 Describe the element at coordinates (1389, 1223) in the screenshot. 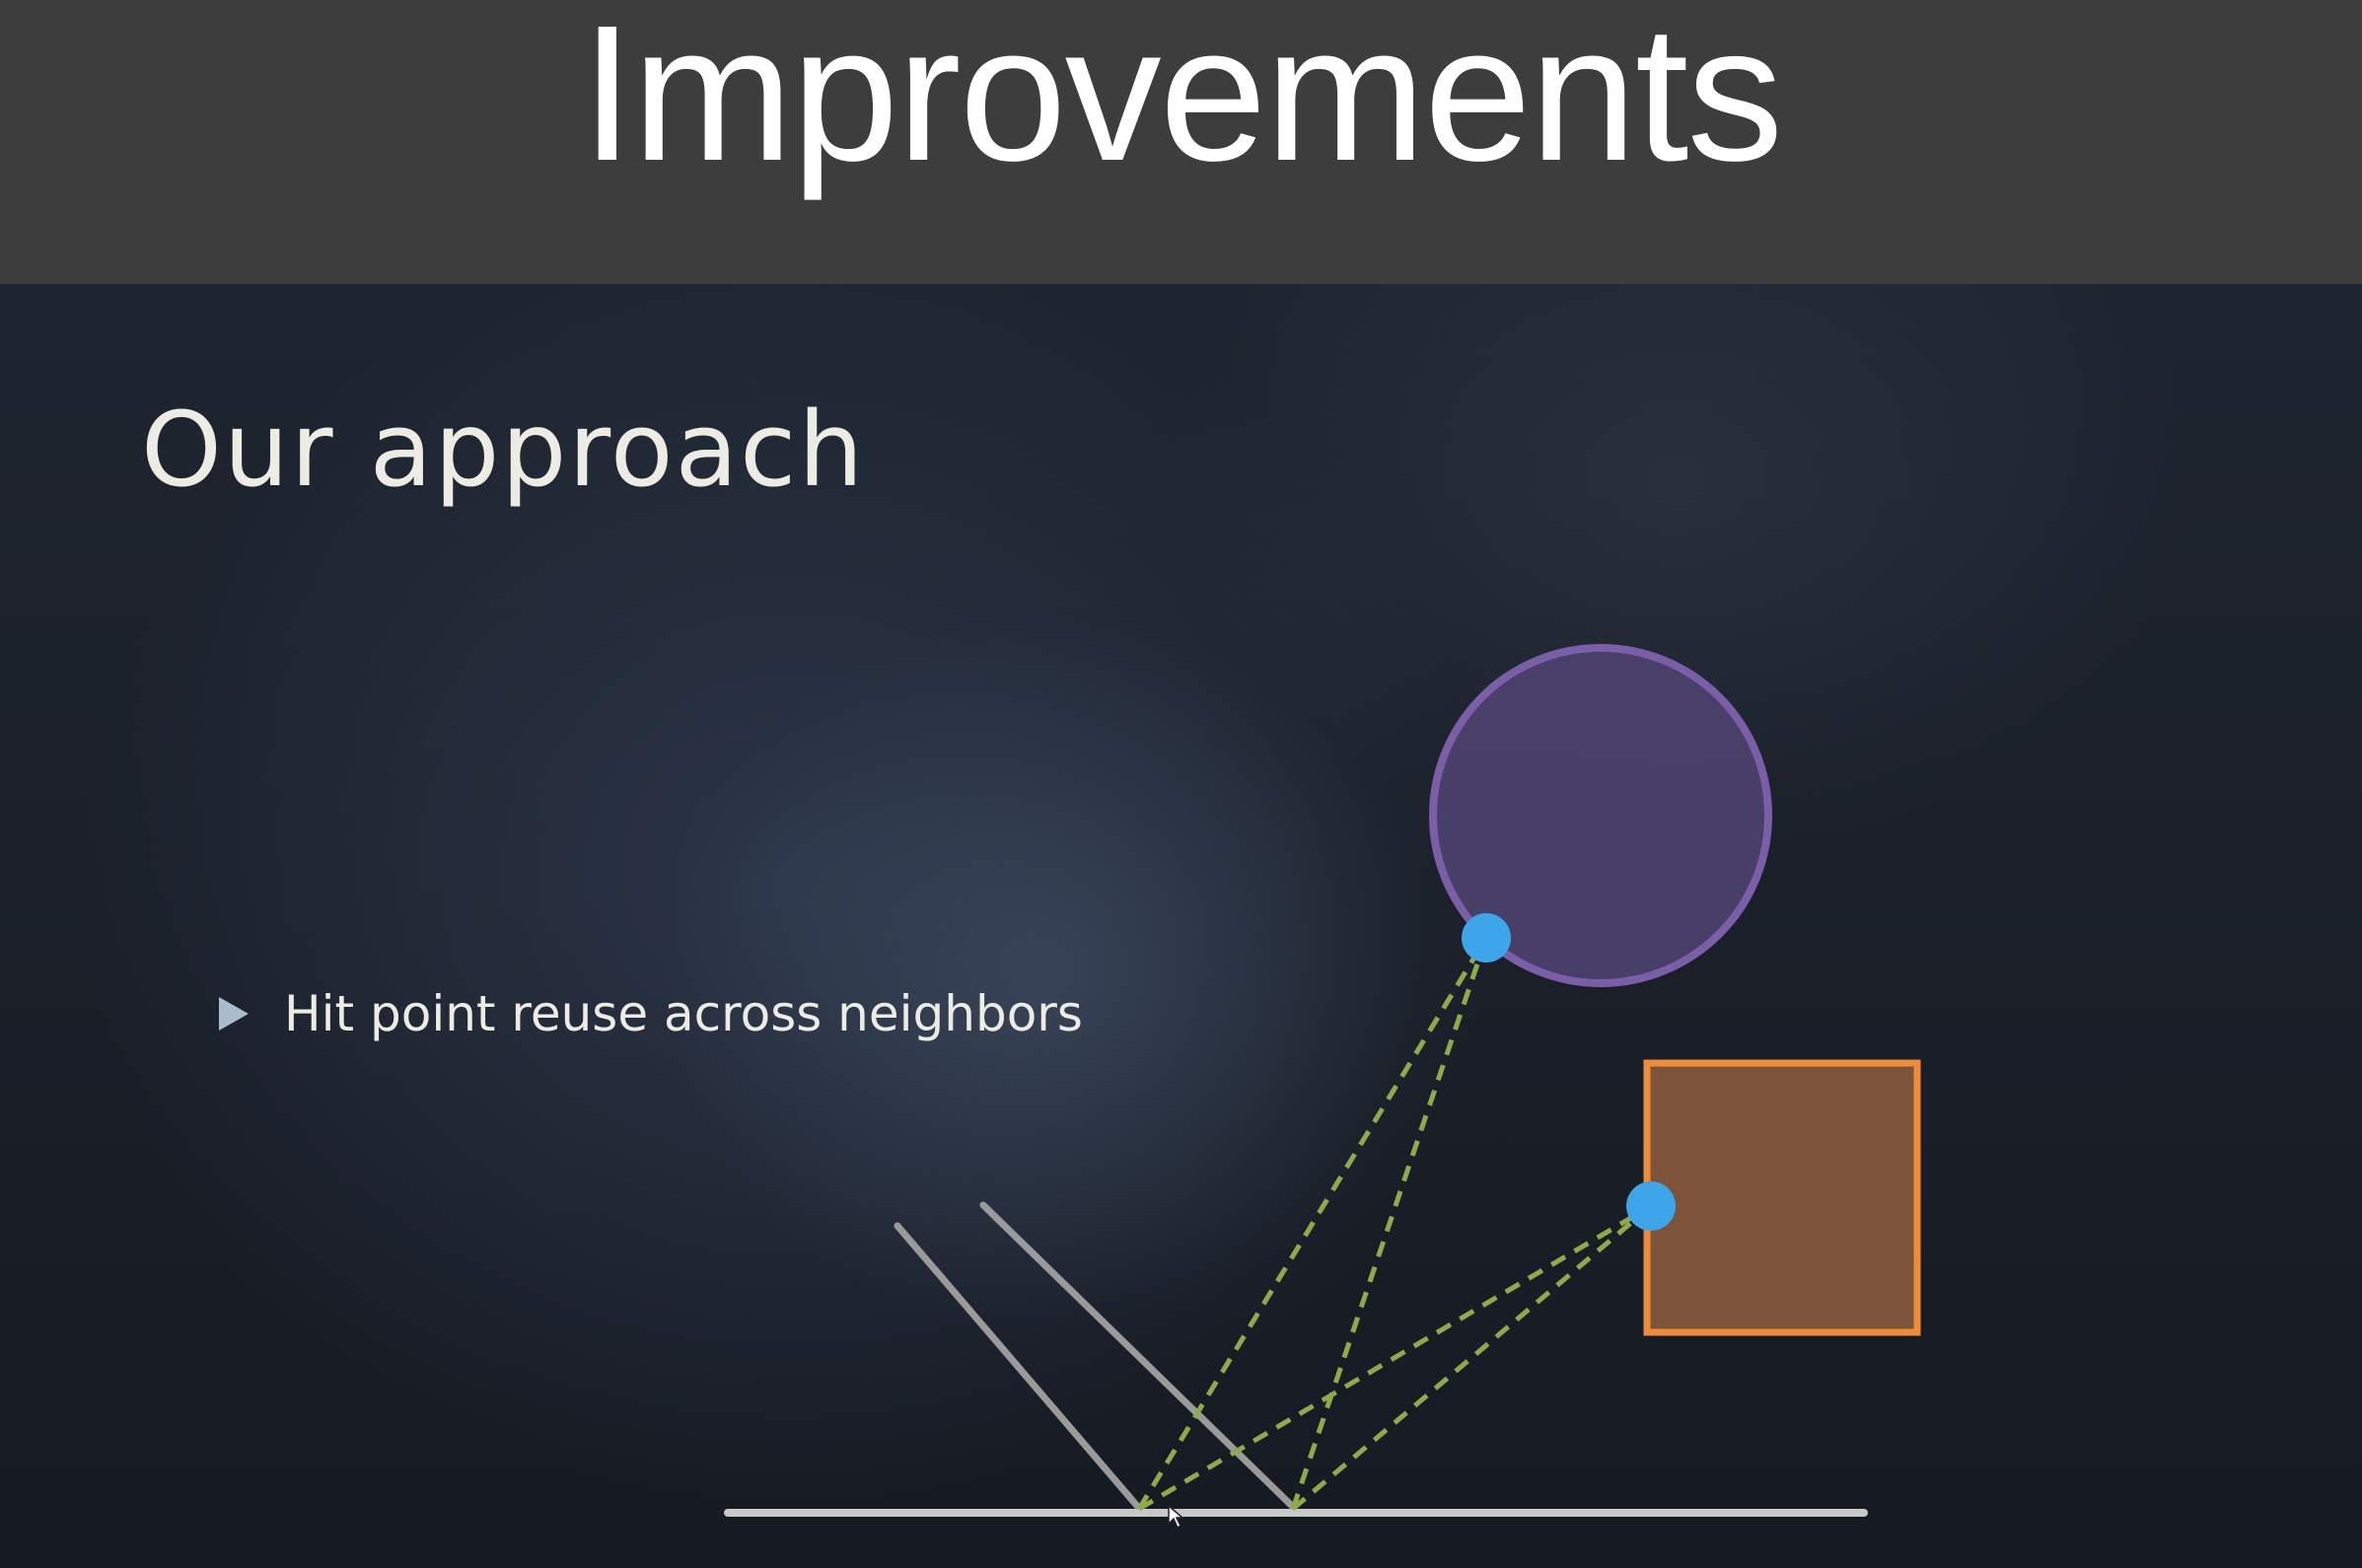

I see `ray-p2-to-sphere` at that location.